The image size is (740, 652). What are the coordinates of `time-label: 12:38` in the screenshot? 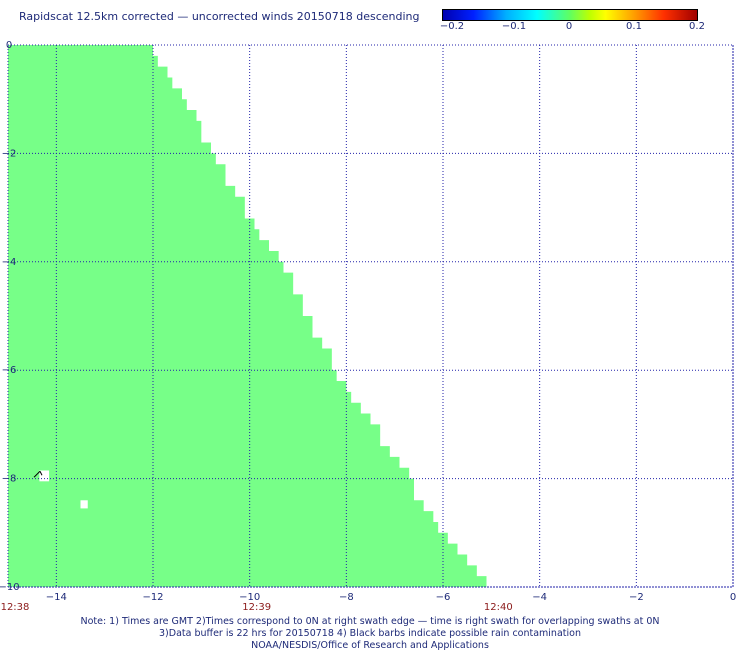 It's located at (15, 607).